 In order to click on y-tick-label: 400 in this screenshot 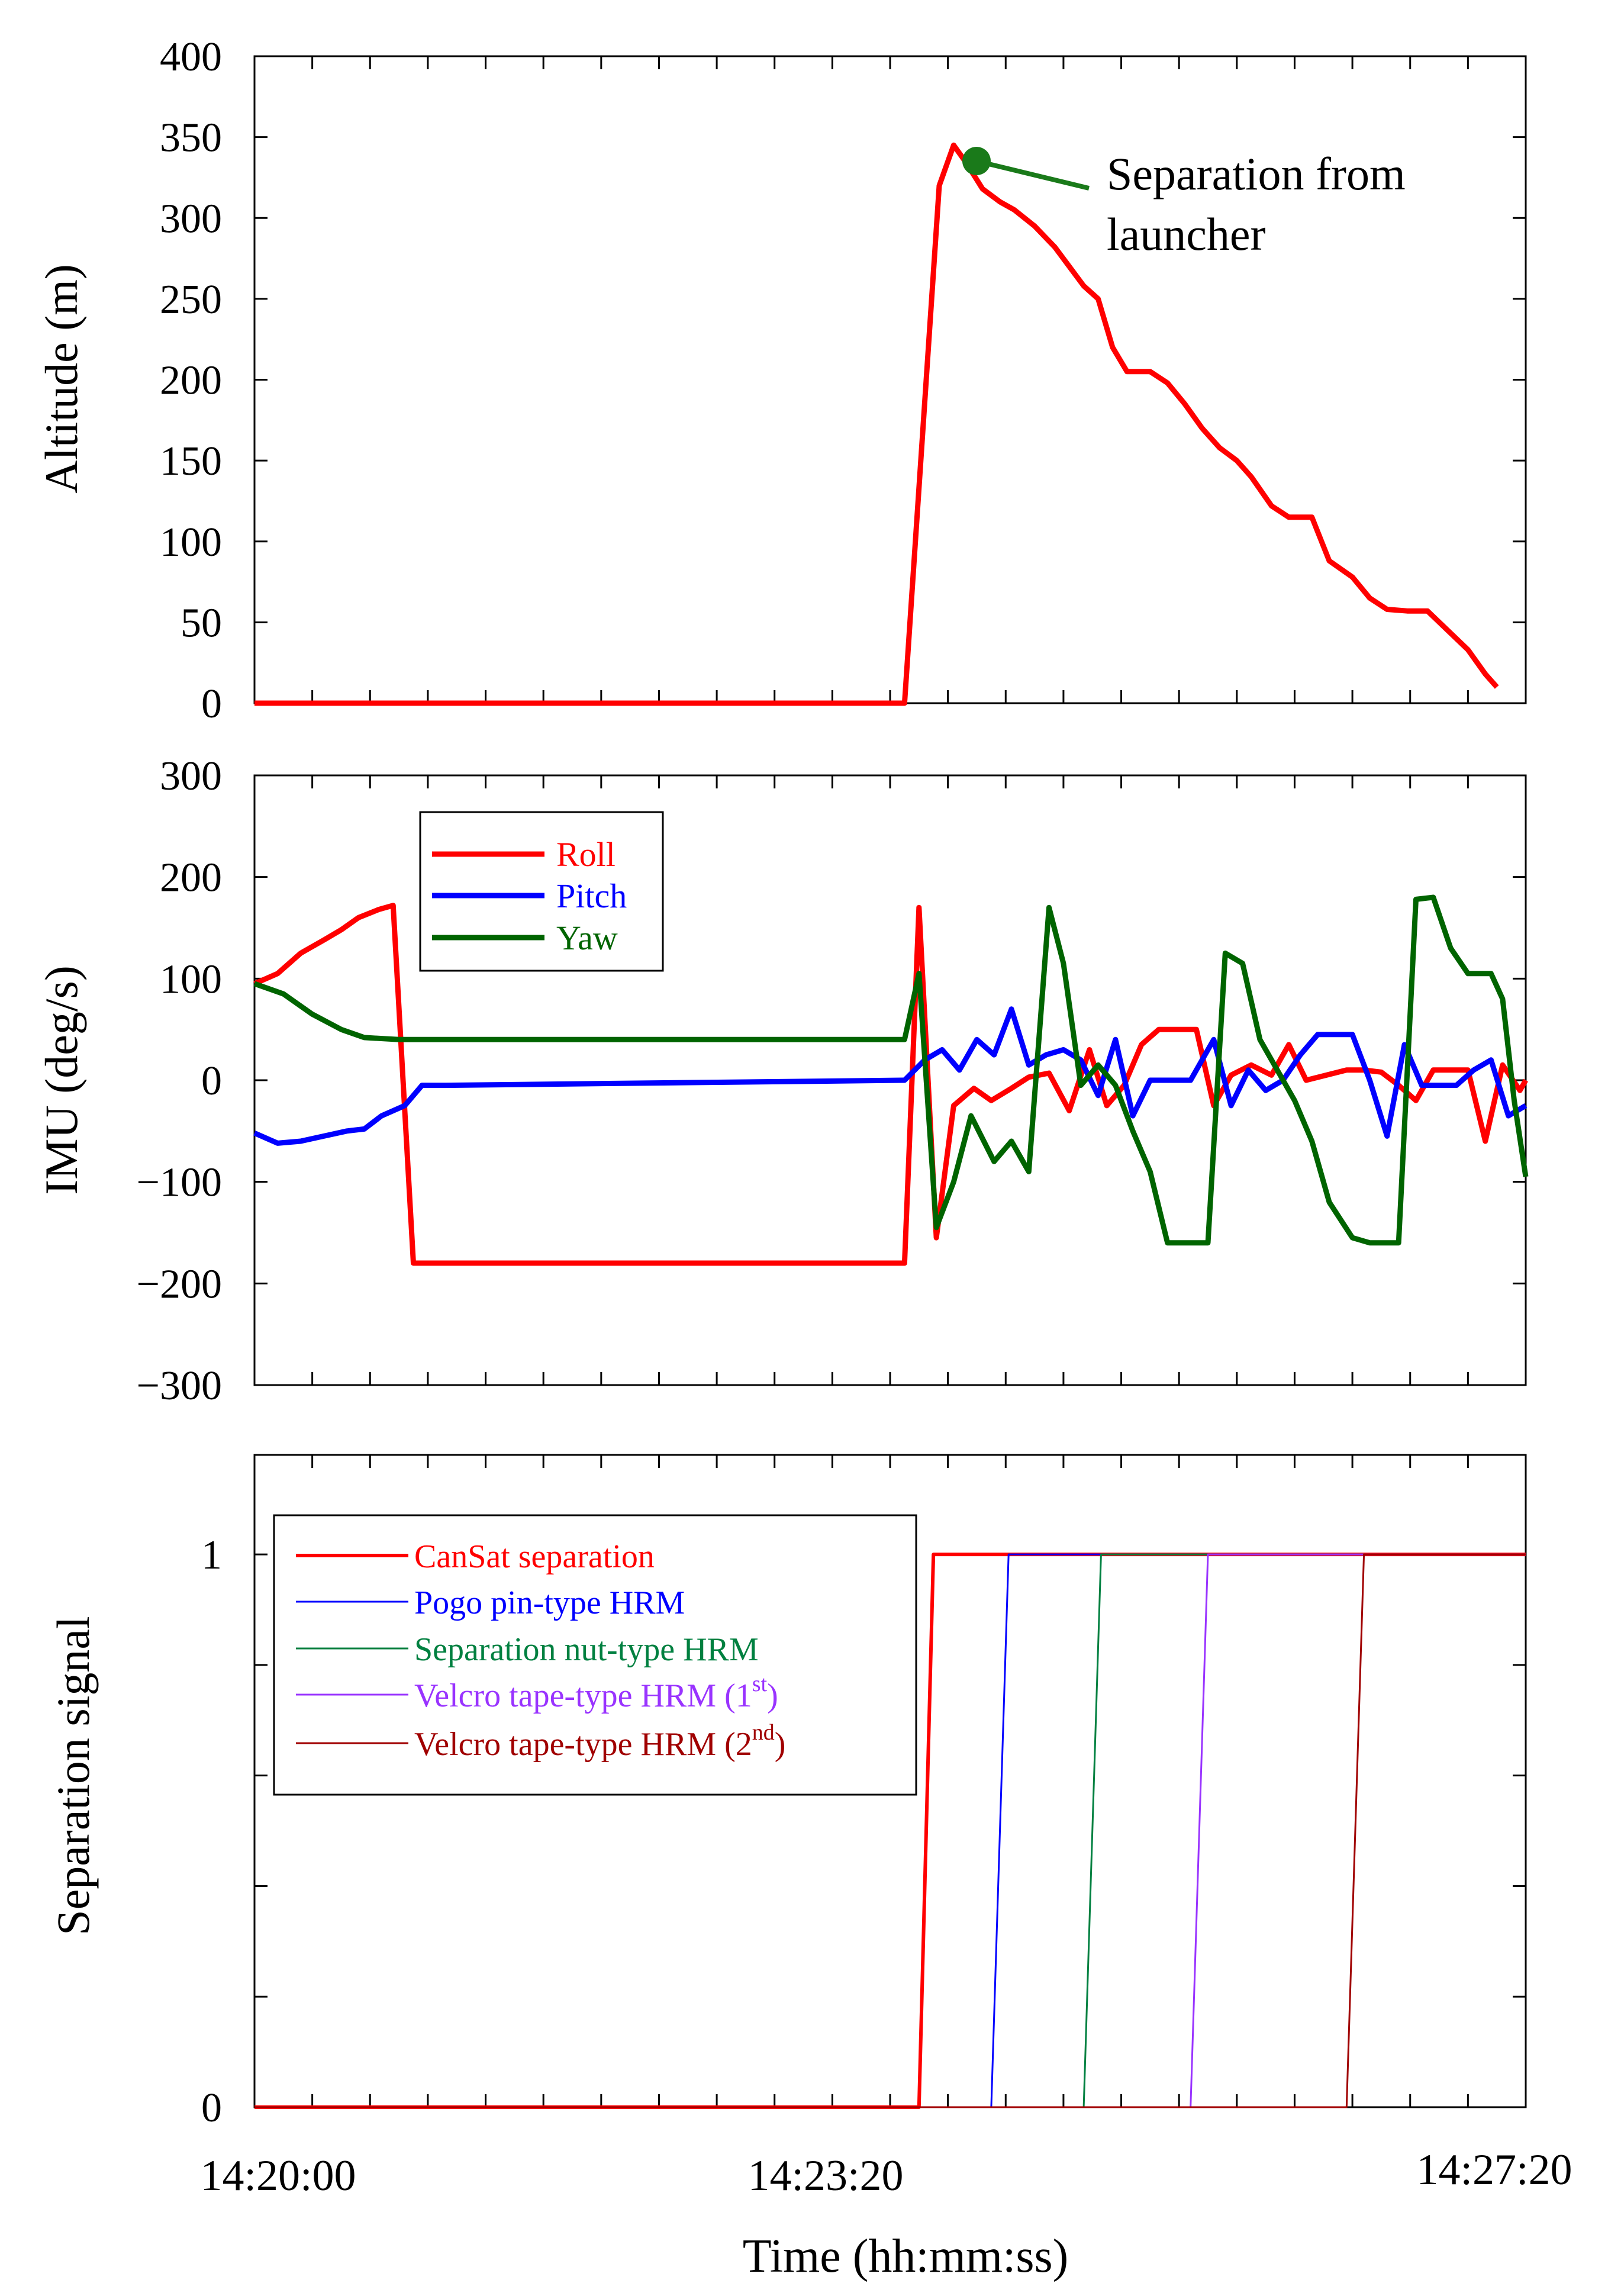, I will do `click(191, 57)`.